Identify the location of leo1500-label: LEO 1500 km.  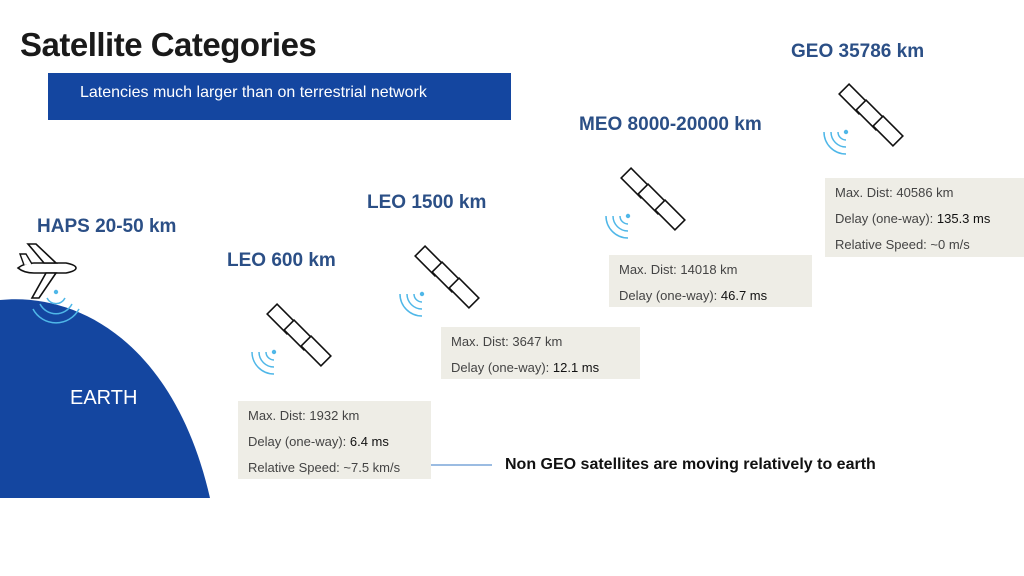
(427, 202).